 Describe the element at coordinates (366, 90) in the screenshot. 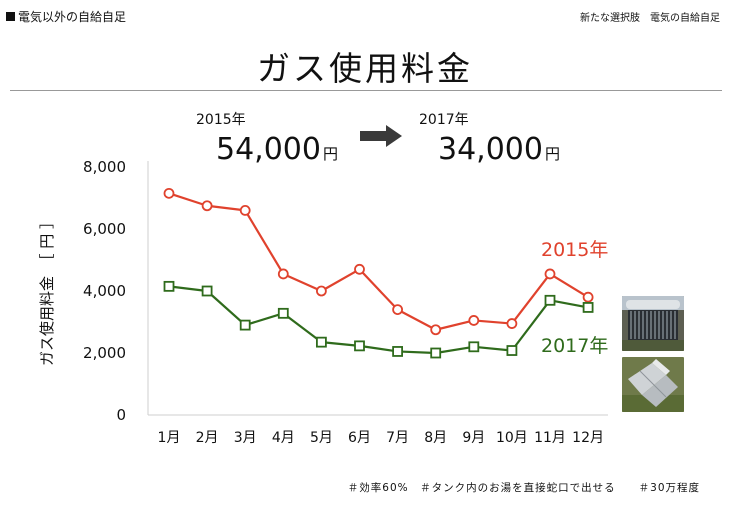

I see `title-divider` at that location.